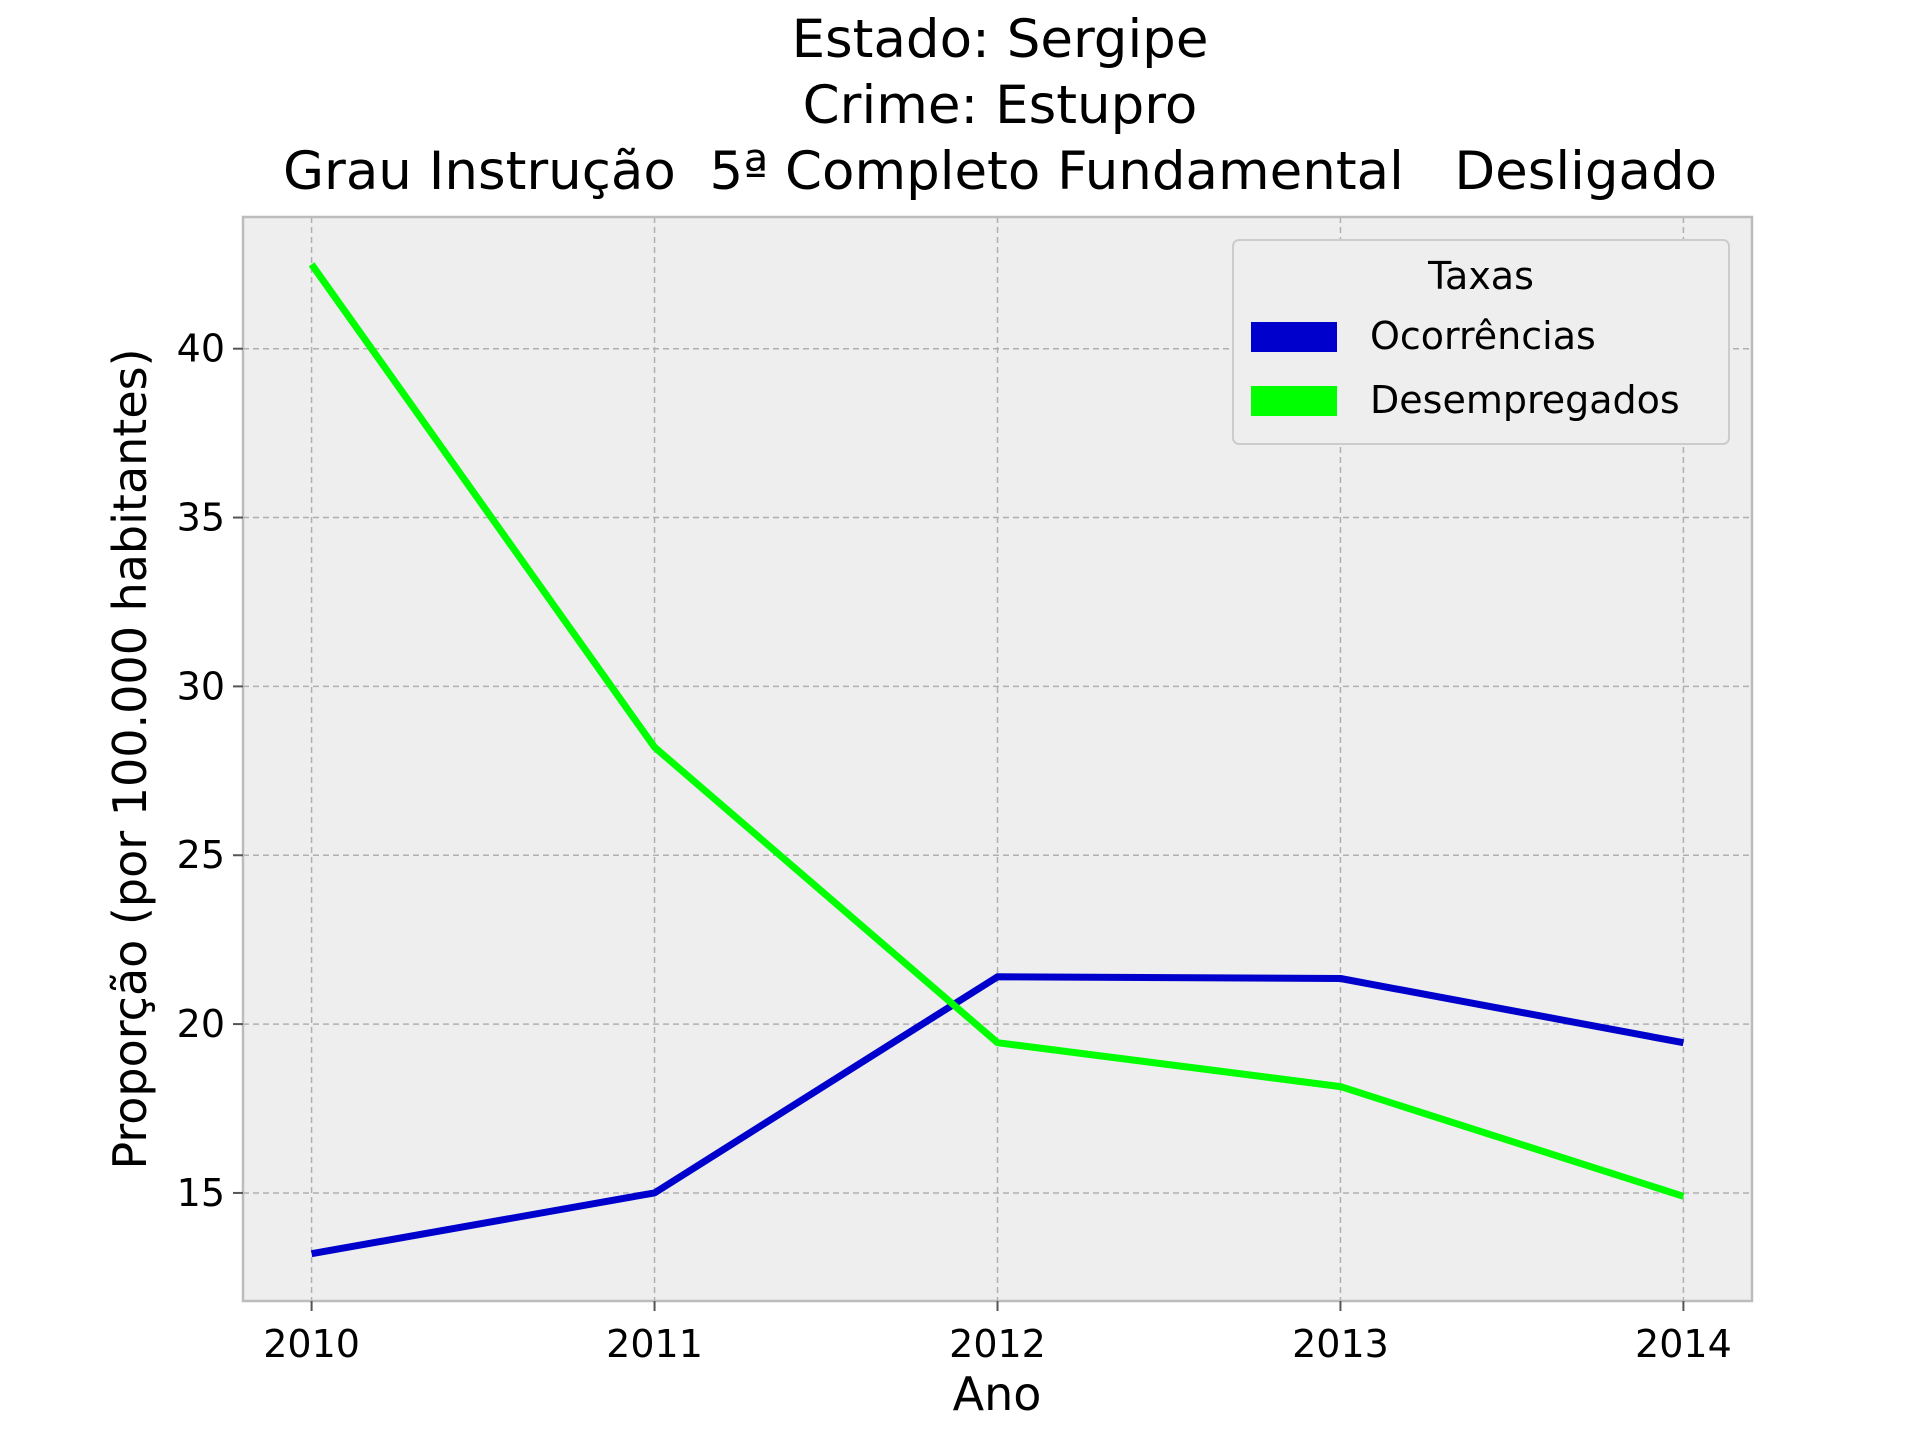 The height and width of the screenshot is (1440, 1920). Describe the element at coordinates (201, 1024) in the screenshot. I see `y-tick-label: 20` at that location.